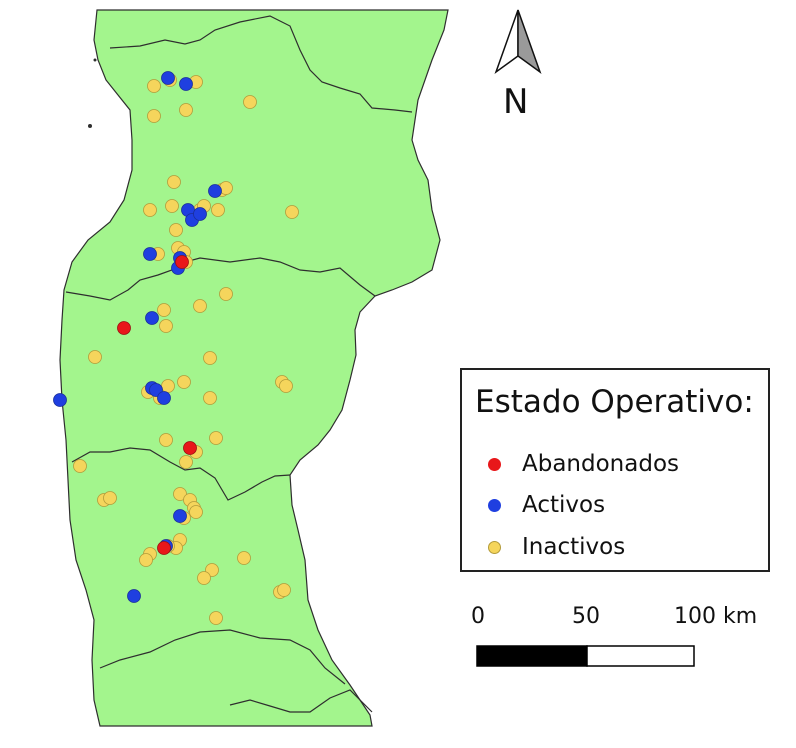 The height and width of the screenshot is (748, 796). What do you see at coordinates (586, 616) in the screenshot?
I see `scale-label-50: 50` at bounding box center [586, 616].